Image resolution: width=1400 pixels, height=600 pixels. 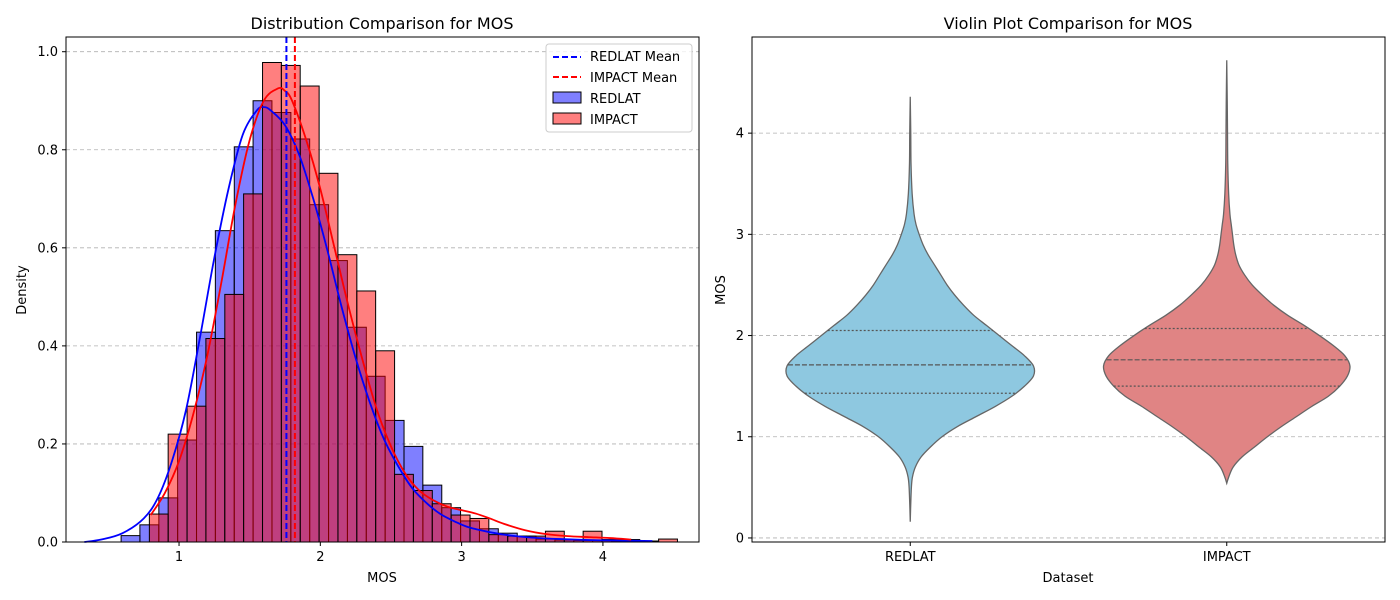 I want to click on violin-impact, so click(x=1226, y=273).